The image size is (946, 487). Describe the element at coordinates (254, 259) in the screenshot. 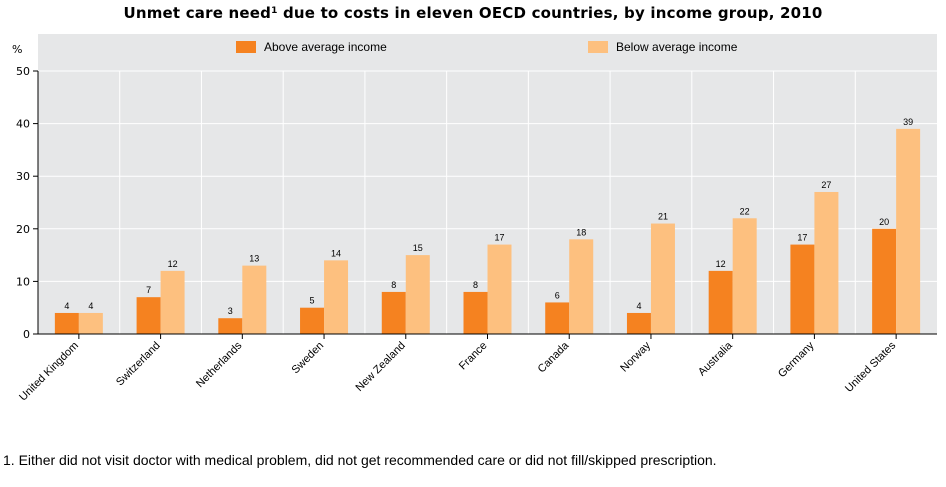

I see `bar-value-label: 13` at that location.